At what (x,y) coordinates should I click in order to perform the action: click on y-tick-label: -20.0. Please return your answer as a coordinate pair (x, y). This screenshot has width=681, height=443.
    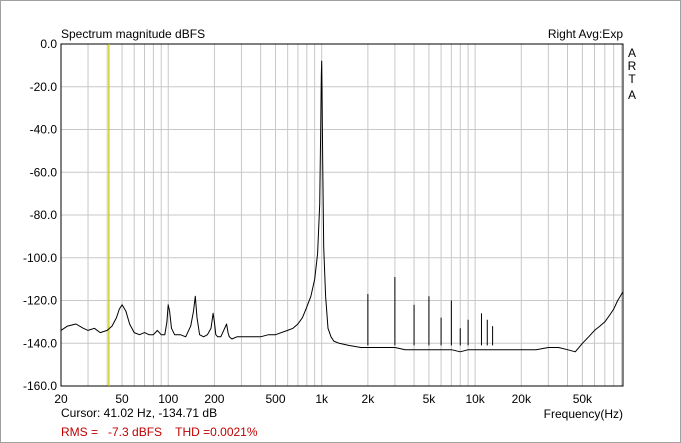
    Looking at the image, I should click on (44, 87).